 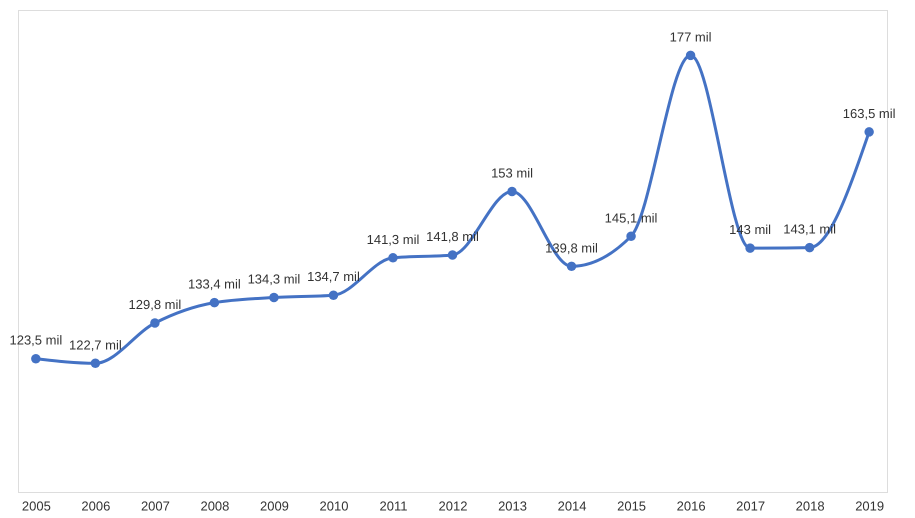 I want to click on x-tick-label: 2007, so click(x=155, y=506).